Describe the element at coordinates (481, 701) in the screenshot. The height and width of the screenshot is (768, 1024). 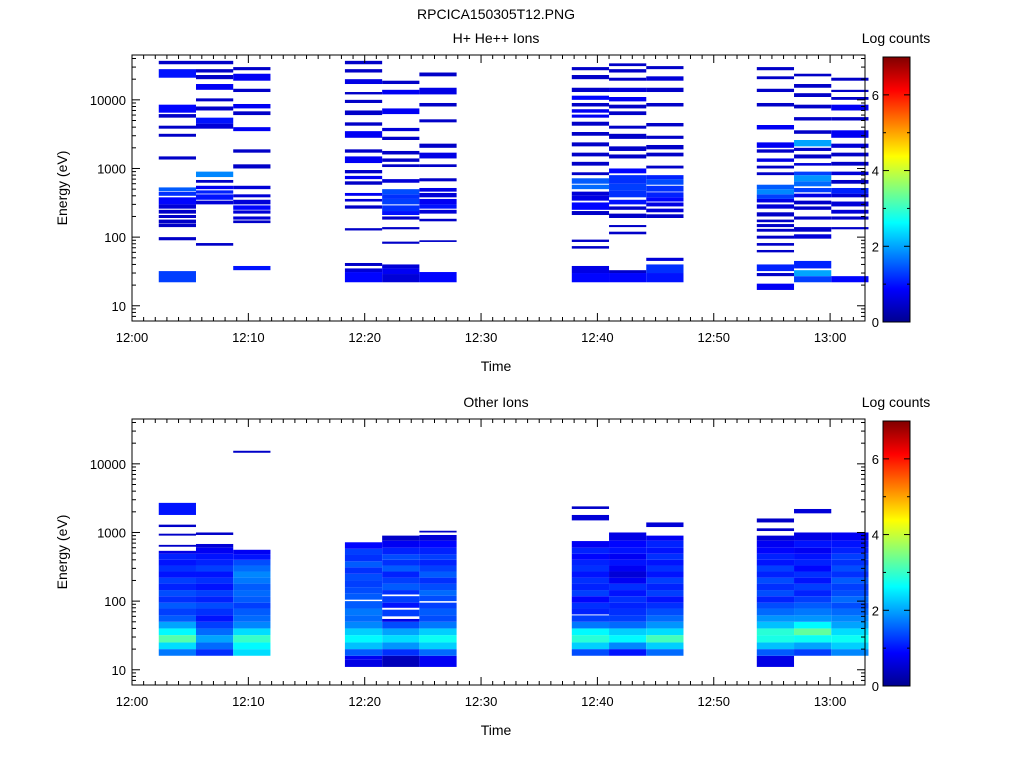
I see `x-tick-label: 12:30` at that location.